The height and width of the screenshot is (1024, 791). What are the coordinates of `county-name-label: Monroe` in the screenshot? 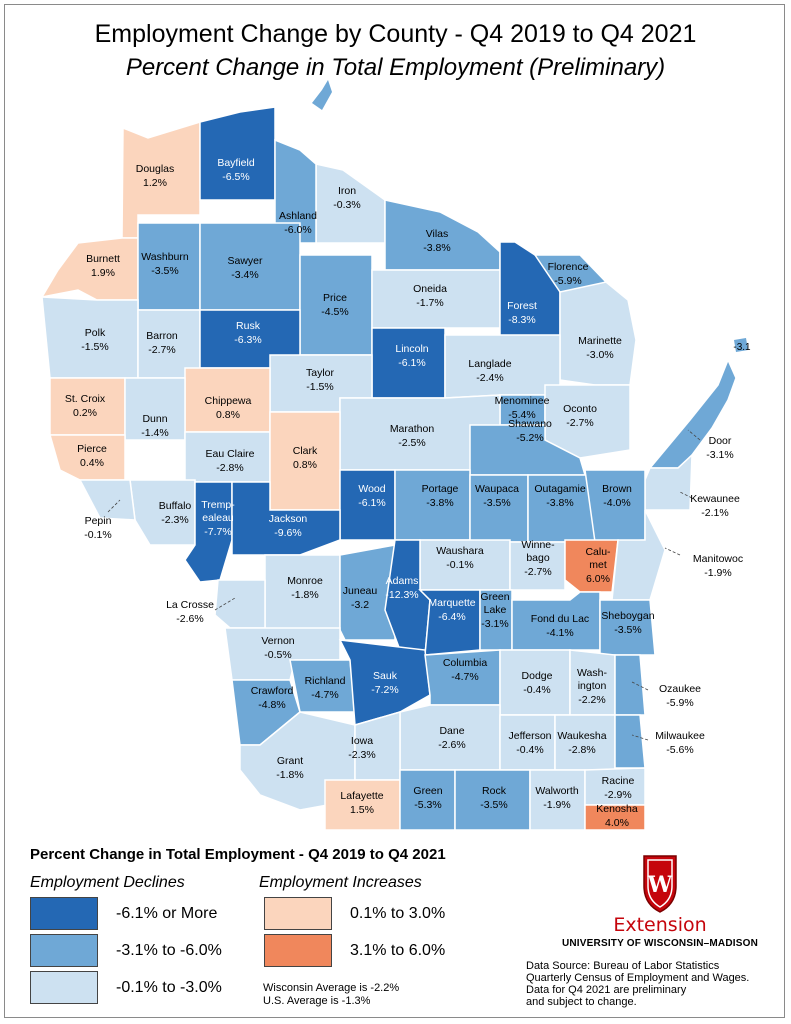 It's located at (305, 581).